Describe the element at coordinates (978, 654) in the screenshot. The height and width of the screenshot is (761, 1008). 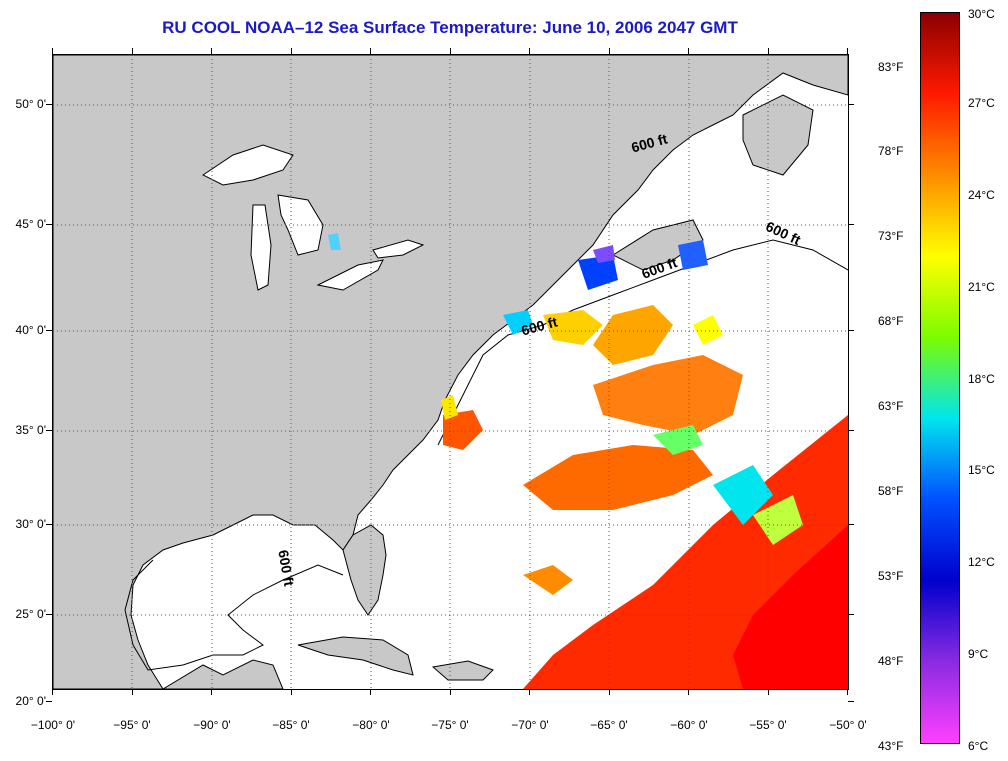
I see `colorbar-c-9: 9°C` at that location.